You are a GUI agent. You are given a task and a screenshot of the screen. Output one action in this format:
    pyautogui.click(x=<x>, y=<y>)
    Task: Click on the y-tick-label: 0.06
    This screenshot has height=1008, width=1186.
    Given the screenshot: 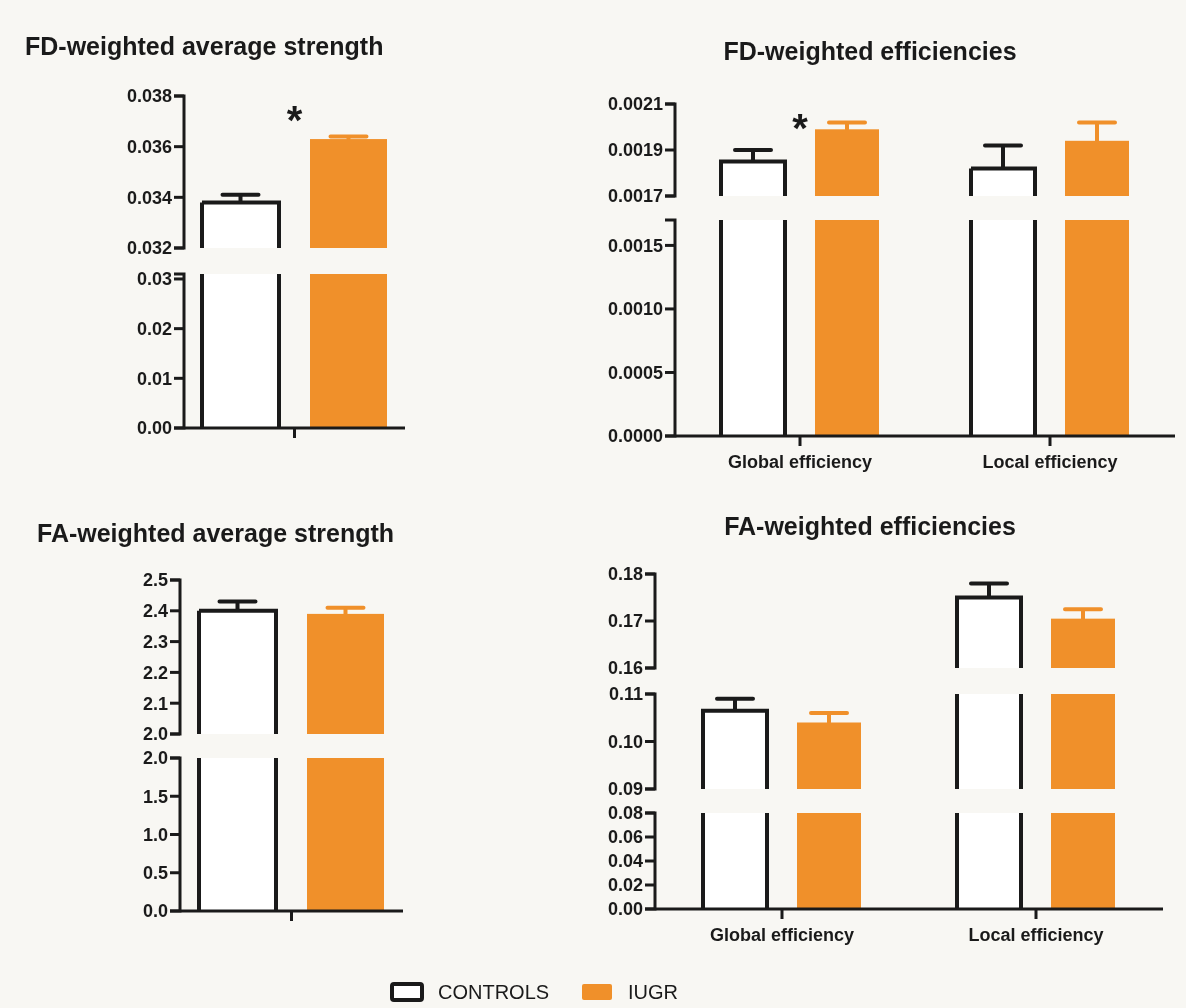 What is the action you would take?
    pyautogui.click(x=625, y=837)
    